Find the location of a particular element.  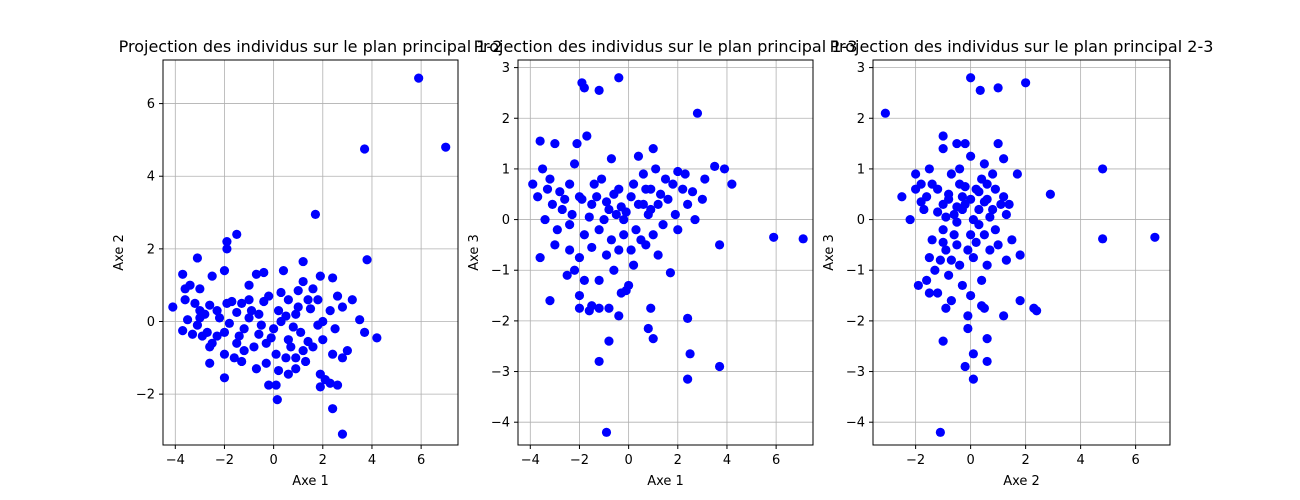

x-tick-label: 6 is located at coordinates (421, 460).